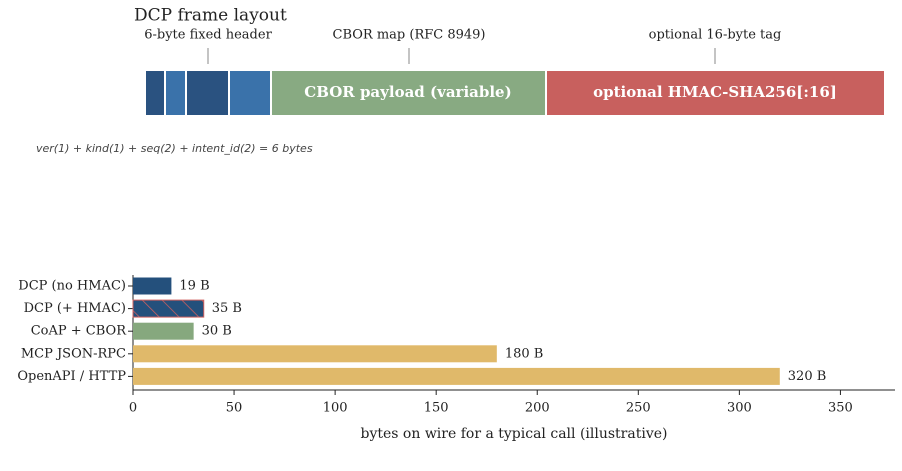  What do you see at coordinates (234, 408) in the screenshot?
I see `x-tick-label: 50` at bounding box center [234, 408].